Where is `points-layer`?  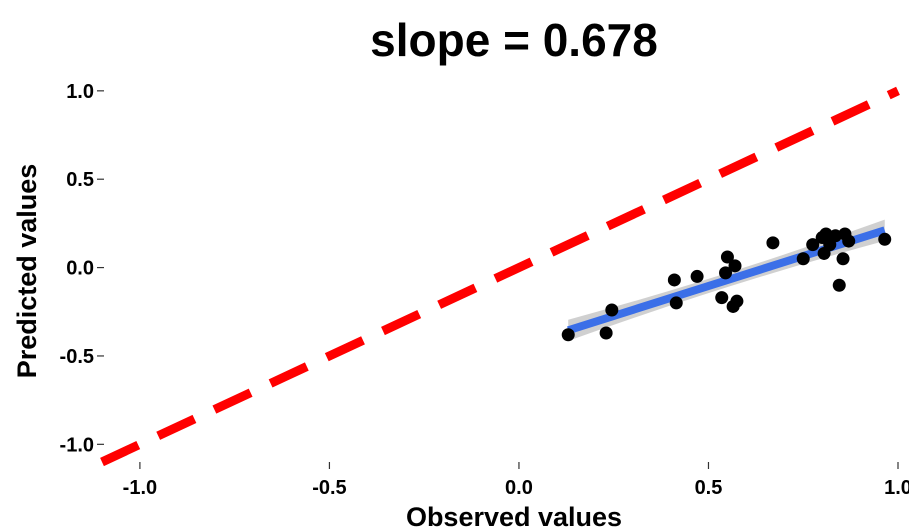
points-layer is located at coordinates (726, 284).